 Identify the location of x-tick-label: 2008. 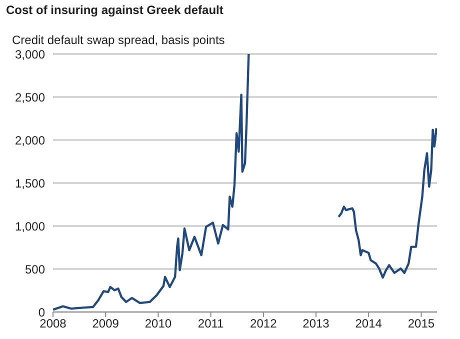
(53, 323).